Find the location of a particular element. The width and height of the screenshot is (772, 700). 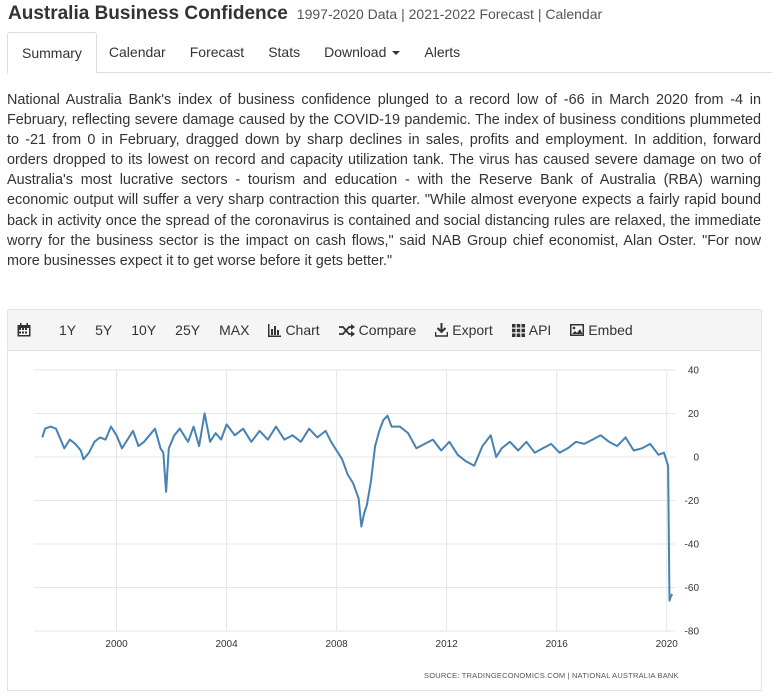

range-10y-button: 10Y is located at coordinates (144, 330).